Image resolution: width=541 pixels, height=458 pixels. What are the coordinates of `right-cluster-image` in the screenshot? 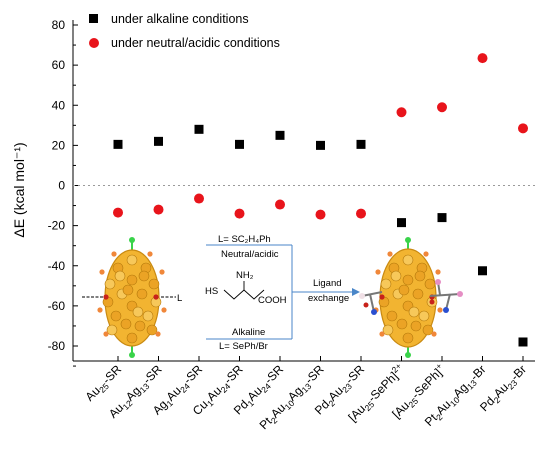 It's located at (411, 297).